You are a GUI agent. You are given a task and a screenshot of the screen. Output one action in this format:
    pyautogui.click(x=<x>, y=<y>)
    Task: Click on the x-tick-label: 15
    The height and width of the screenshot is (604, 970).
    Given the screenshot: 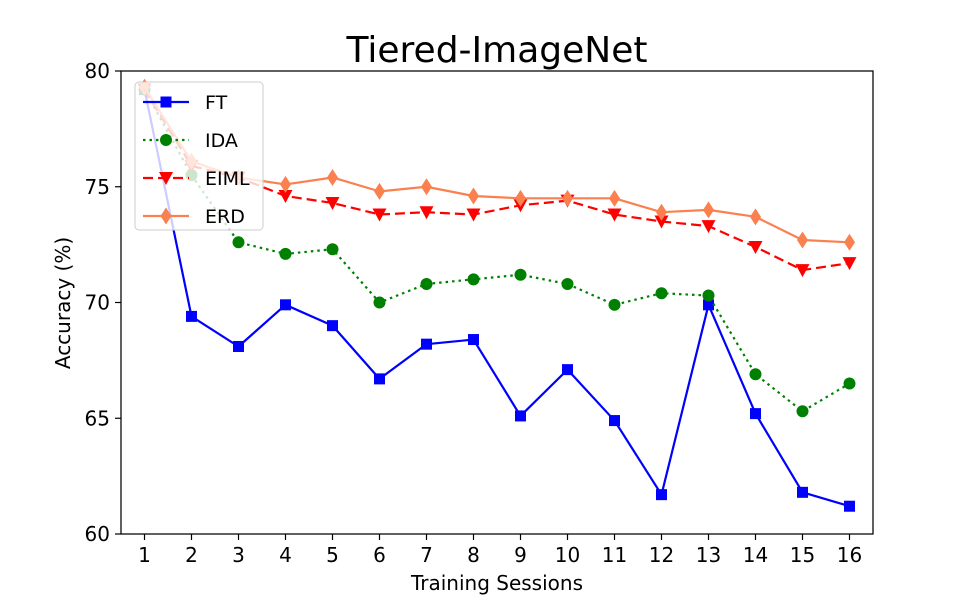 What is the action you would take?
    pyautogui.click(x=802, y=555)
    